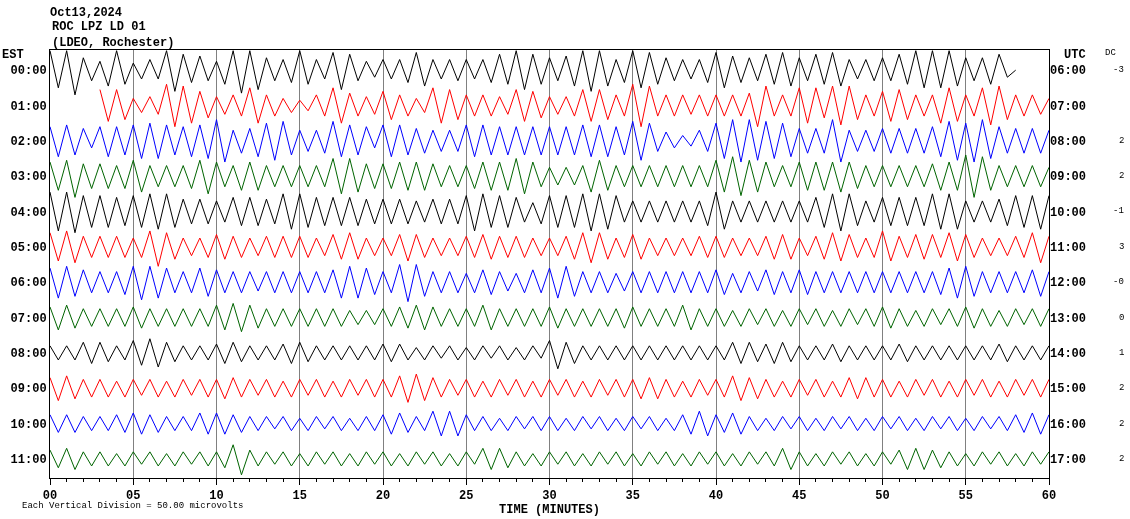  I want to click on y-tick-label: 06:00, so click(28, 283).